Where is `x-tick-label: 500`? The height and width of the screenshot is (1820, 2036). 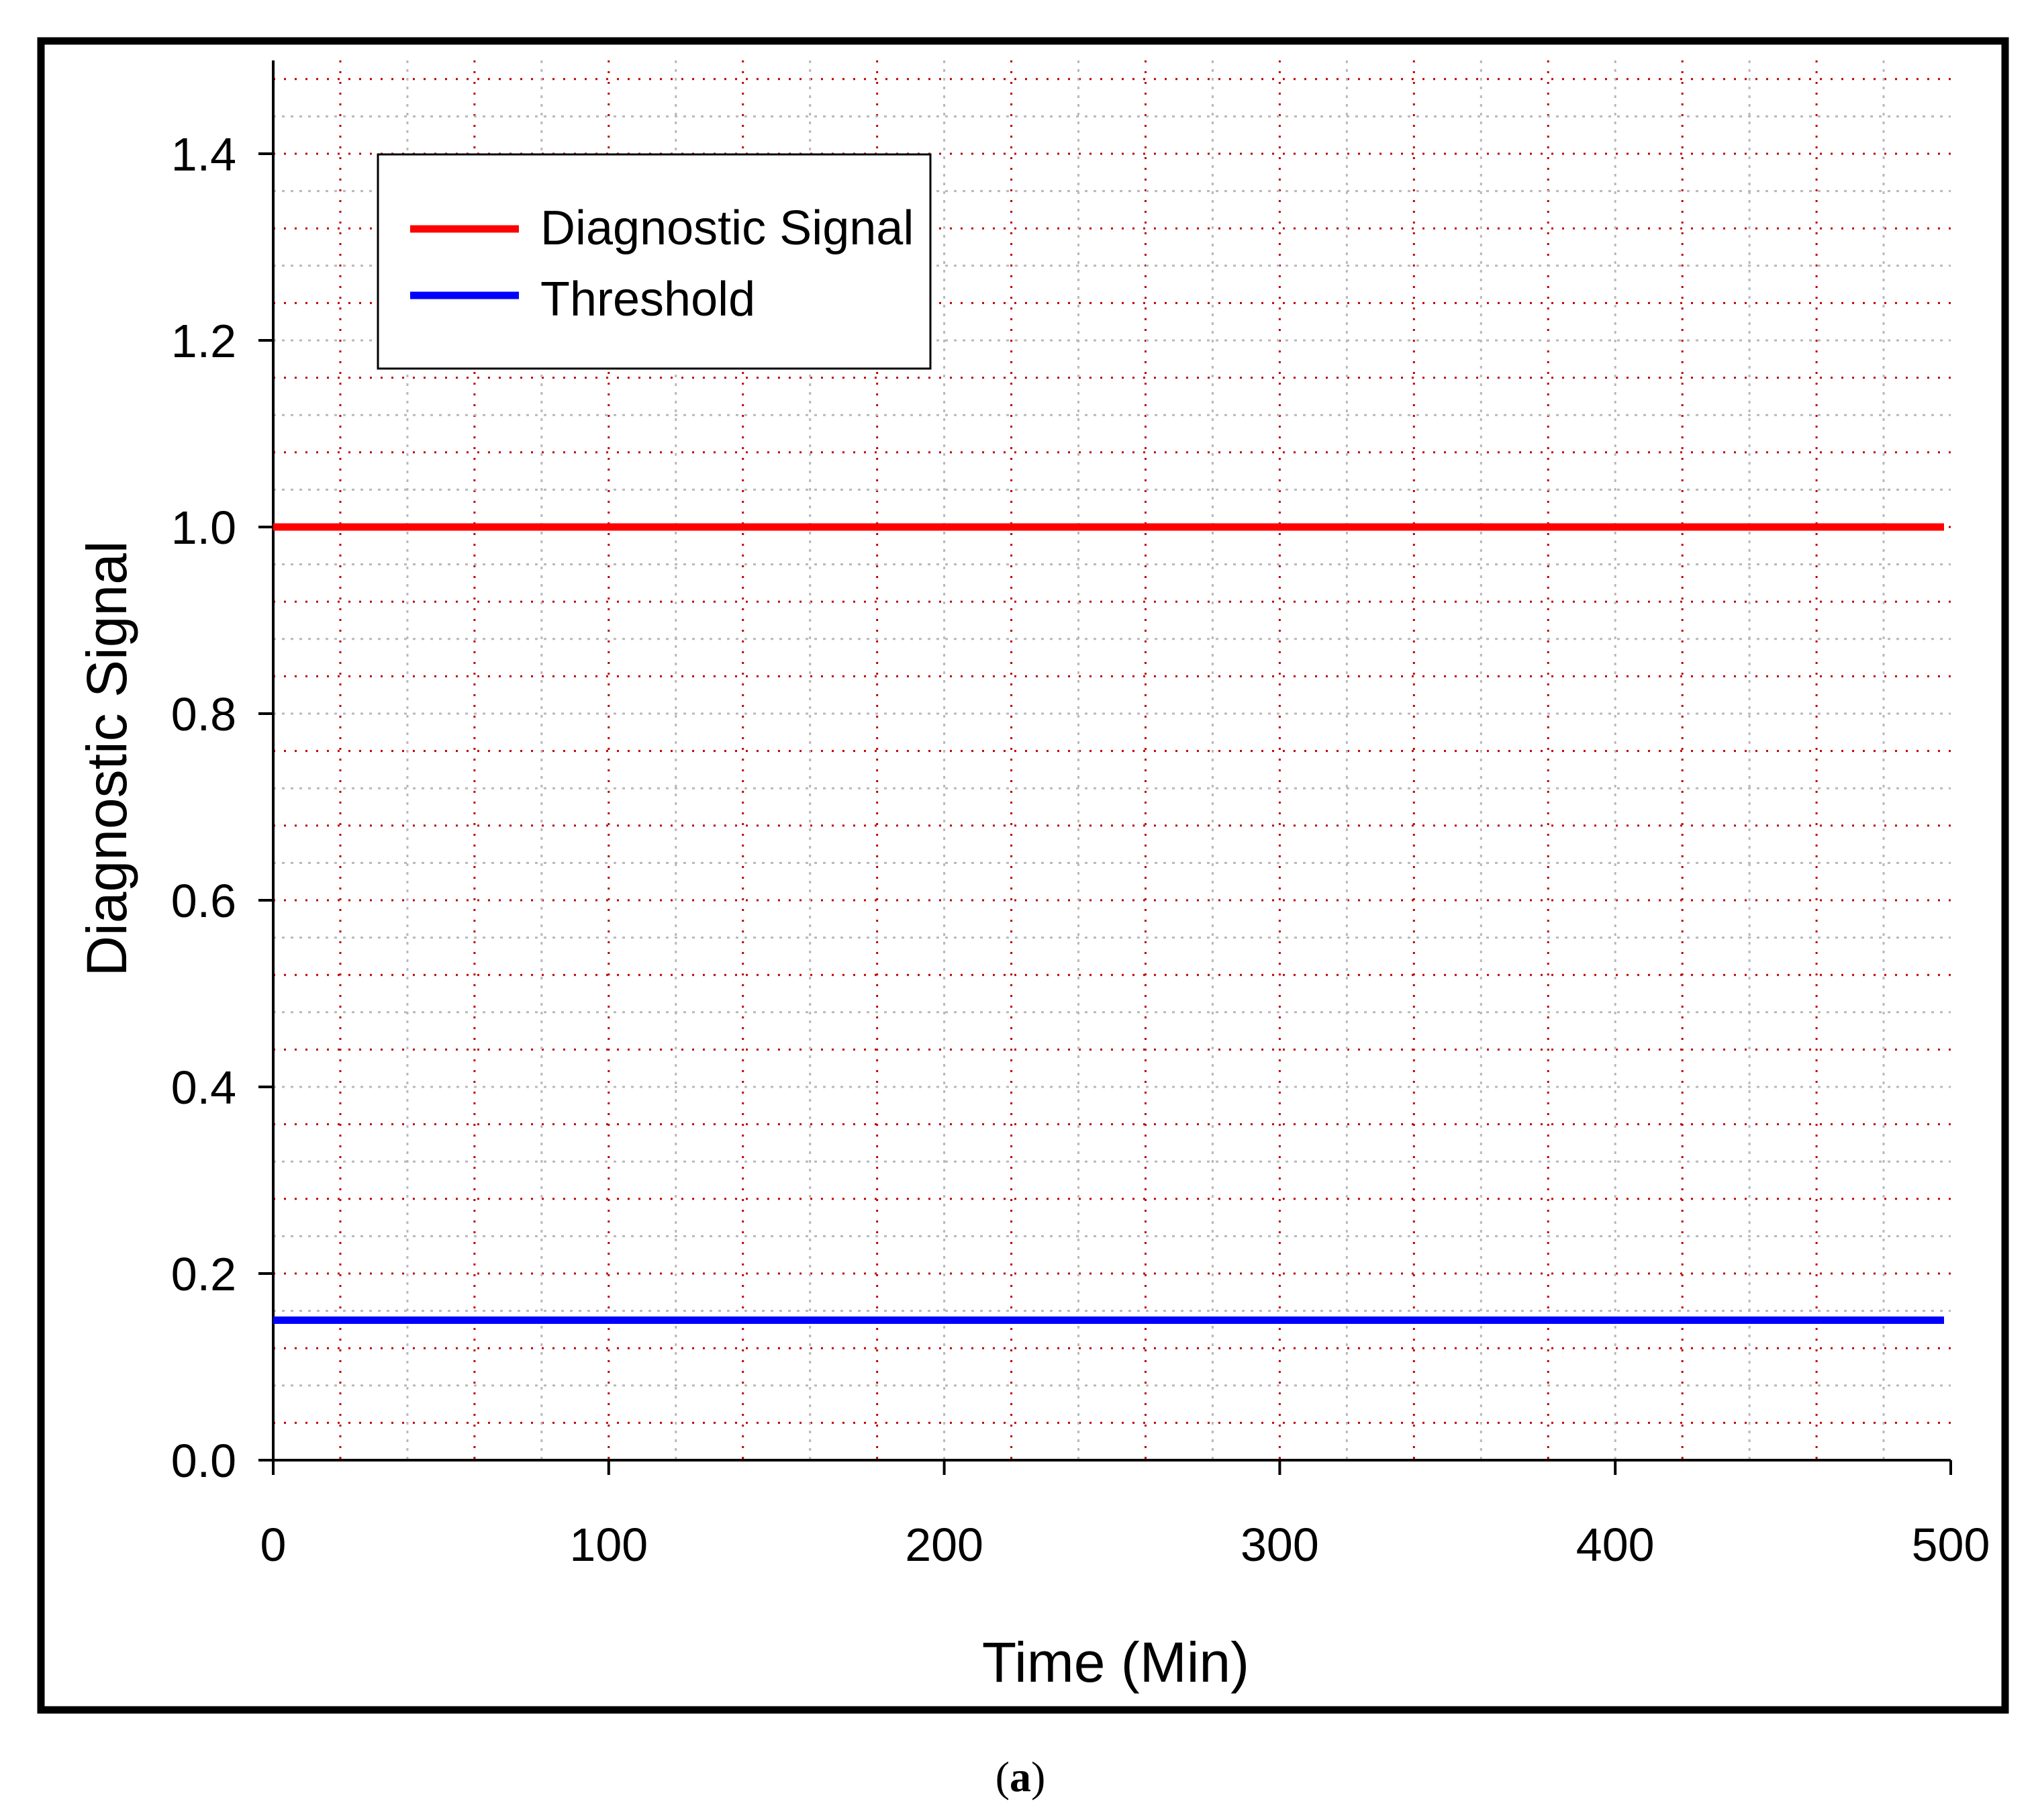 x-tick-label: 500 is located at coordinates (1951, 1545).